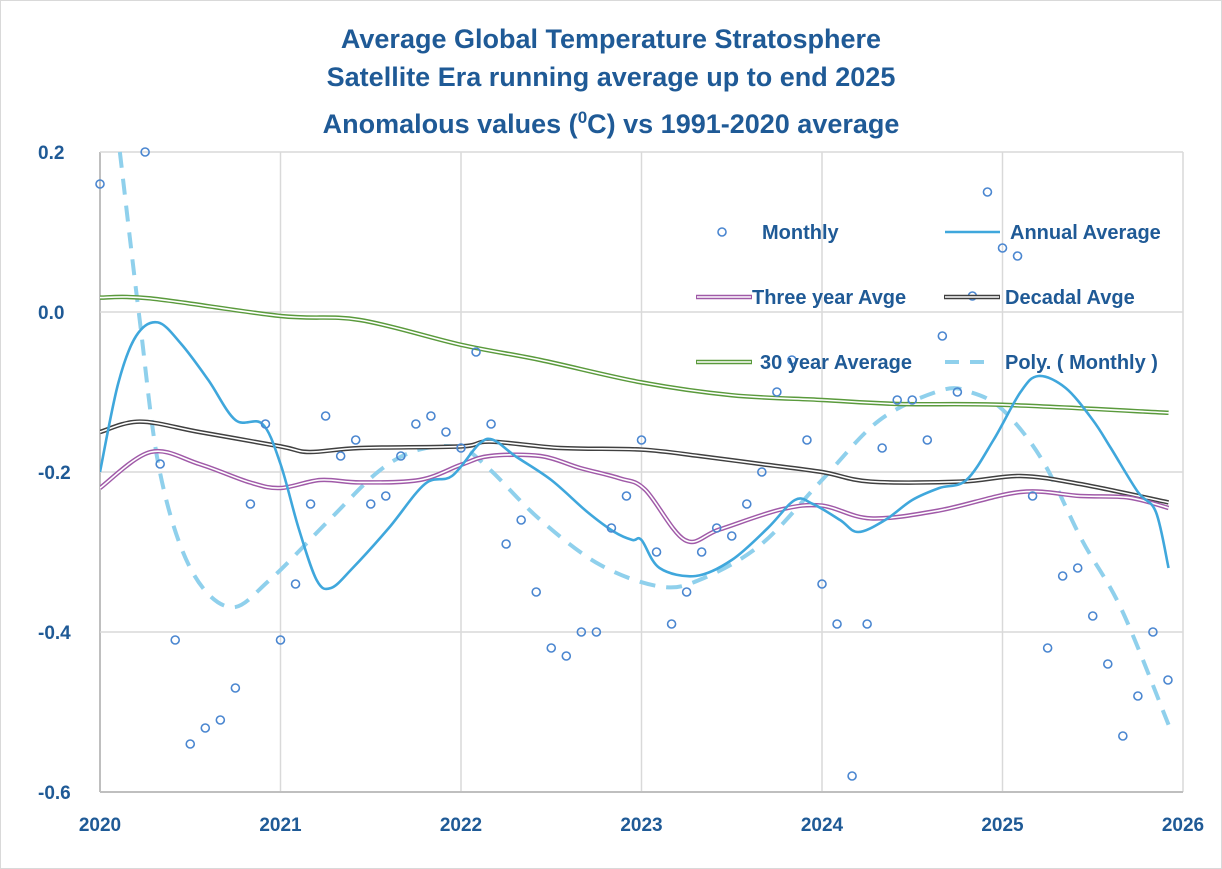 The width and height of the screenshot is (1222, 869). Describe the element at coordinates (641, 825) in the screenshot. I see `x-tick-label: 2023` at that location.